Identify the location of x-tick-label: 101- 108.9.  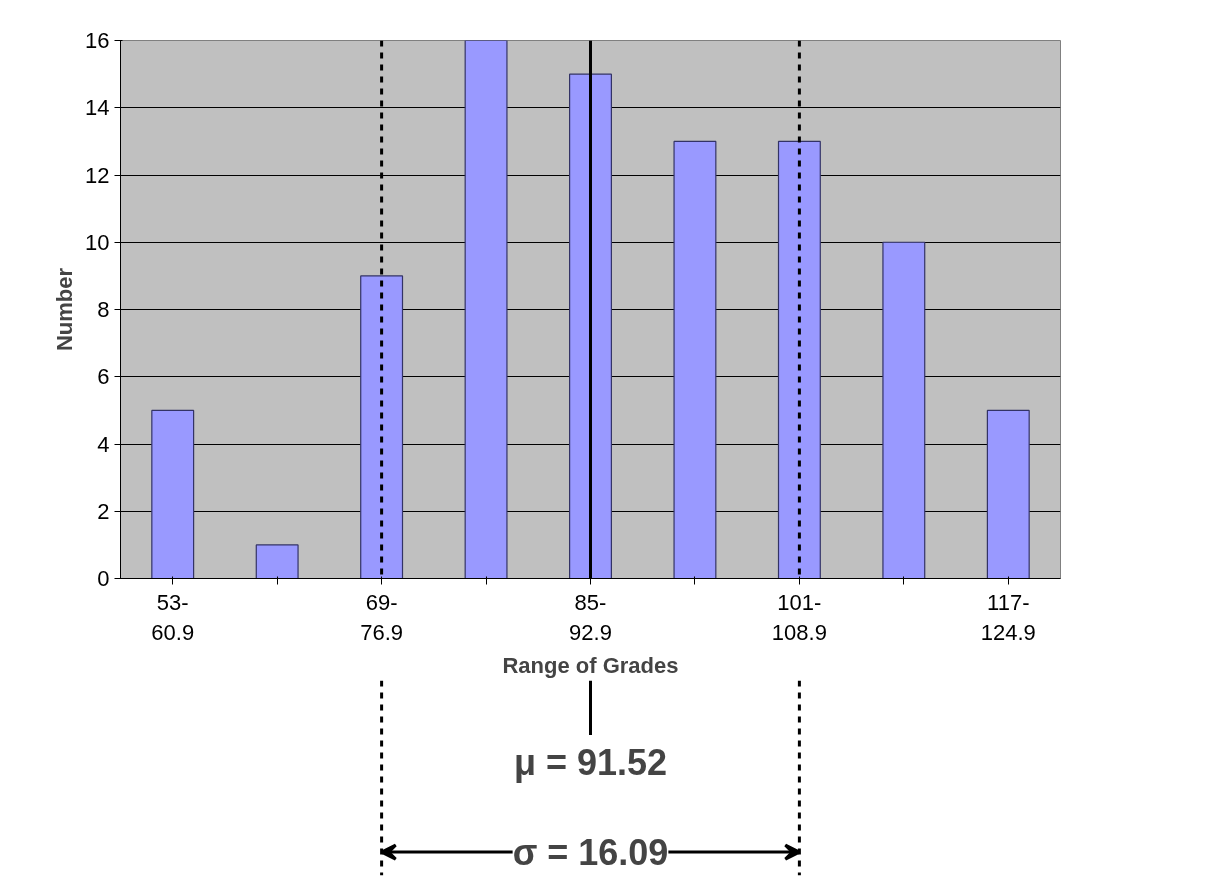
(799, 617).